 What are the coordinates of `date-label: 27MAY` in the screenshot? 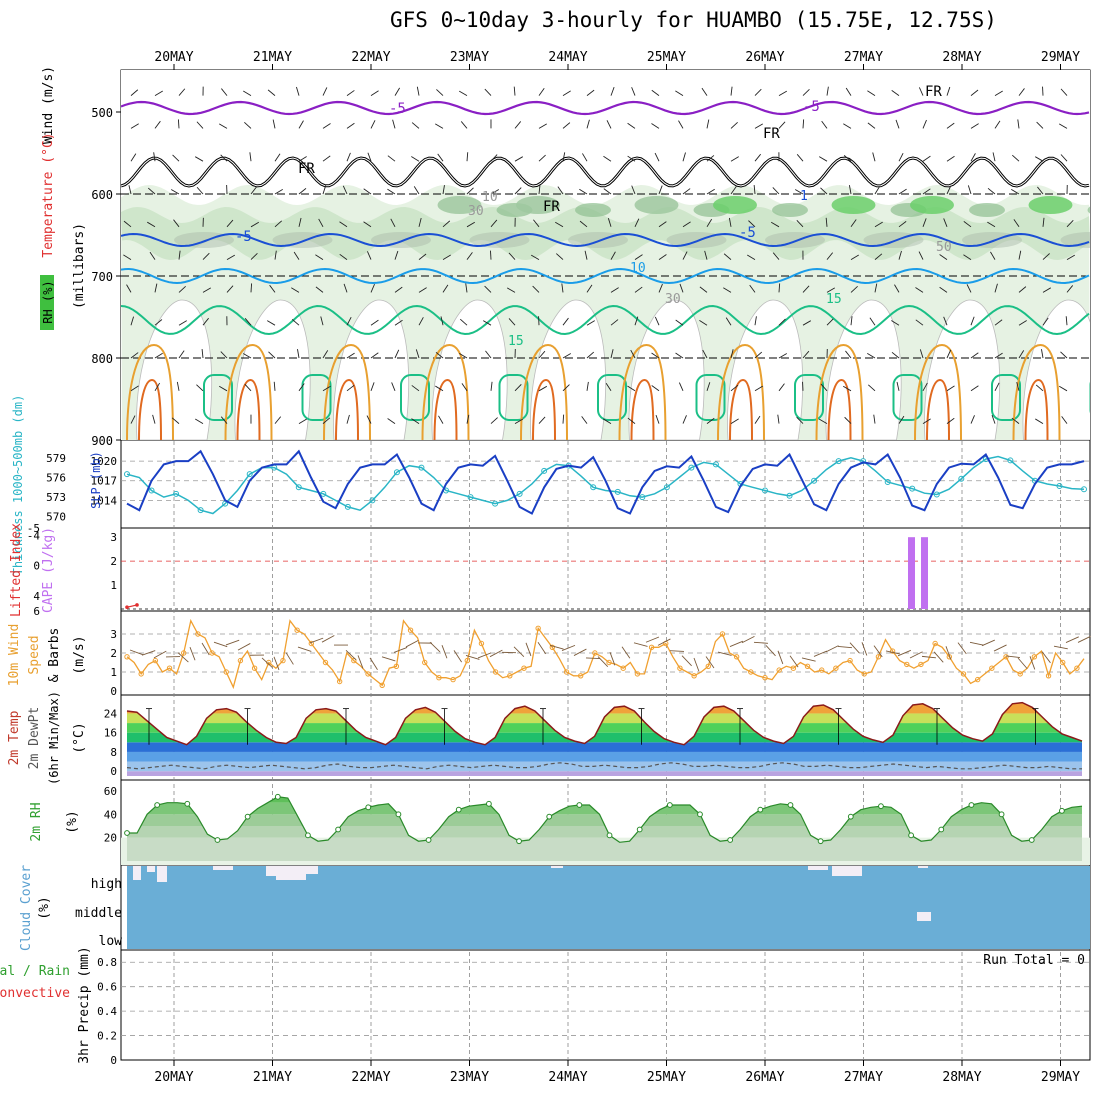 It's located at (863, 57).